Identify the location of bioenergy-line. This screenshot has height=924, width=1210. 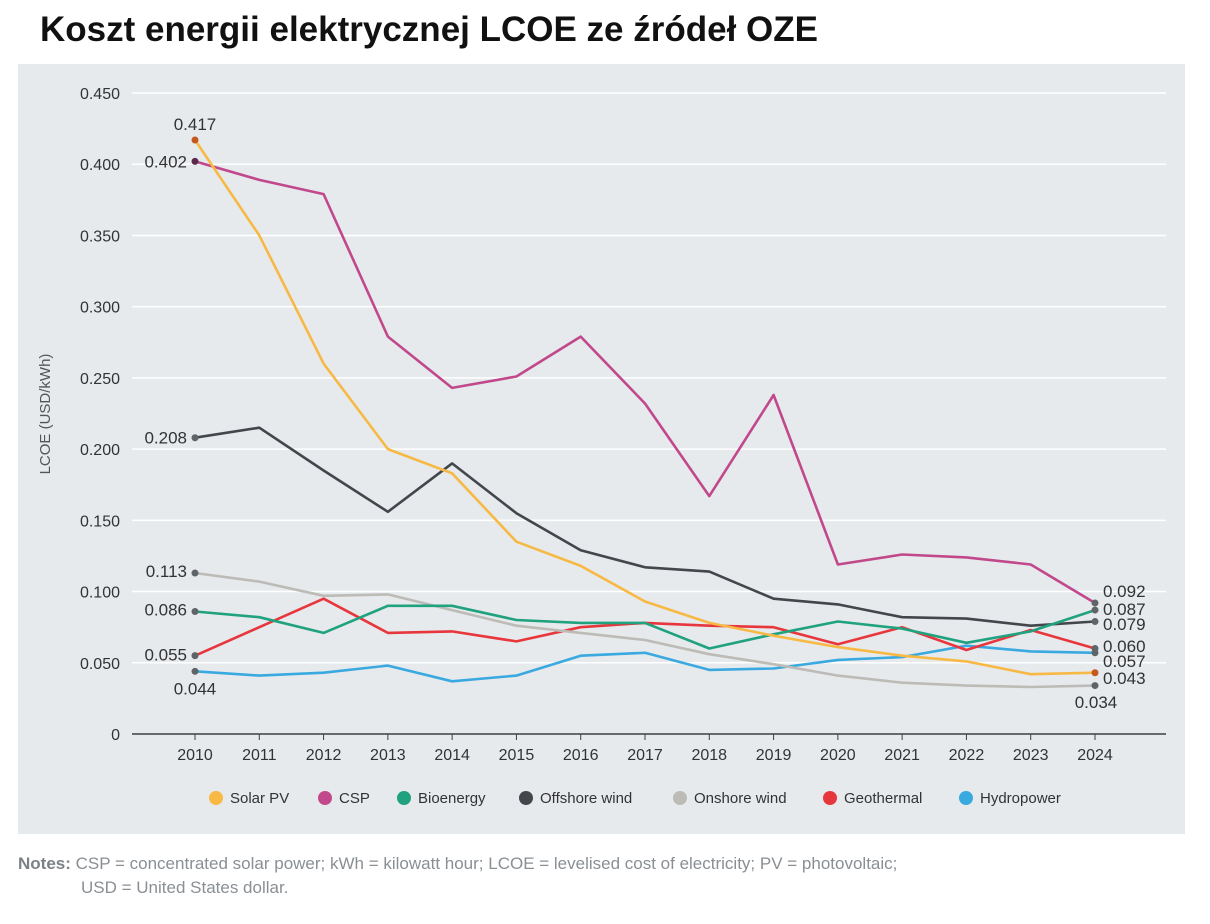
(645, 627).